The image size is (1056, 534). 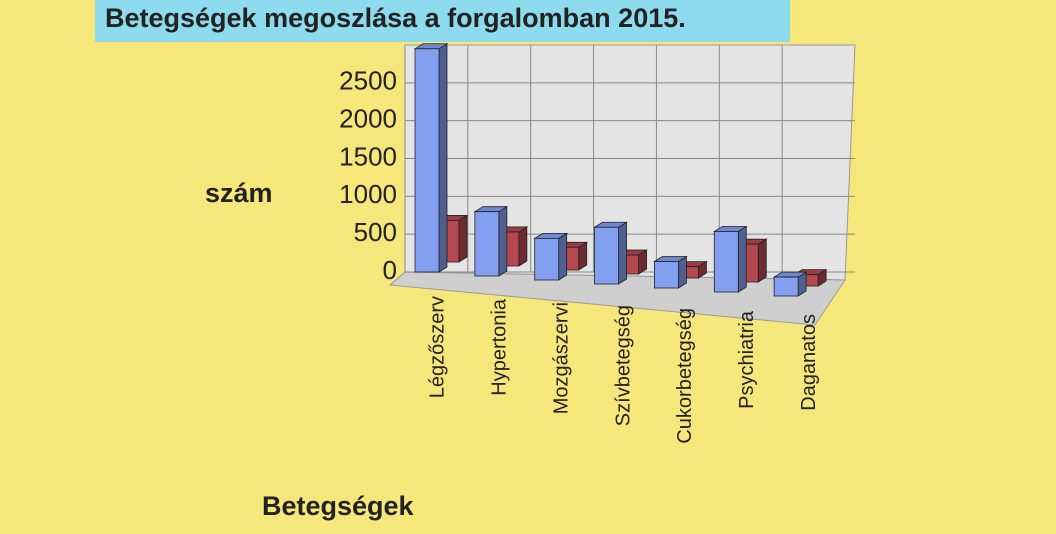 What do you see at coordinates (438, 347) in the screenshot?
I see `x-tick-label: Légzőszerv` at bounding box center [438, 347].